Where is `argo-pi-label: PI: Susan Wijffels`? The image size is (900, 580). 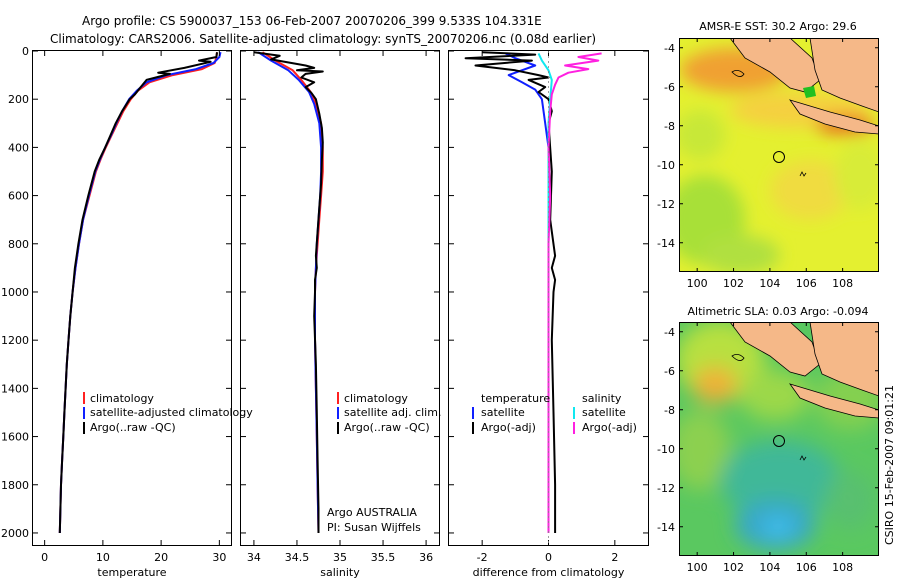 argo-pi-label: PI: Susan Wijffels is located at coordinates (374, 527).